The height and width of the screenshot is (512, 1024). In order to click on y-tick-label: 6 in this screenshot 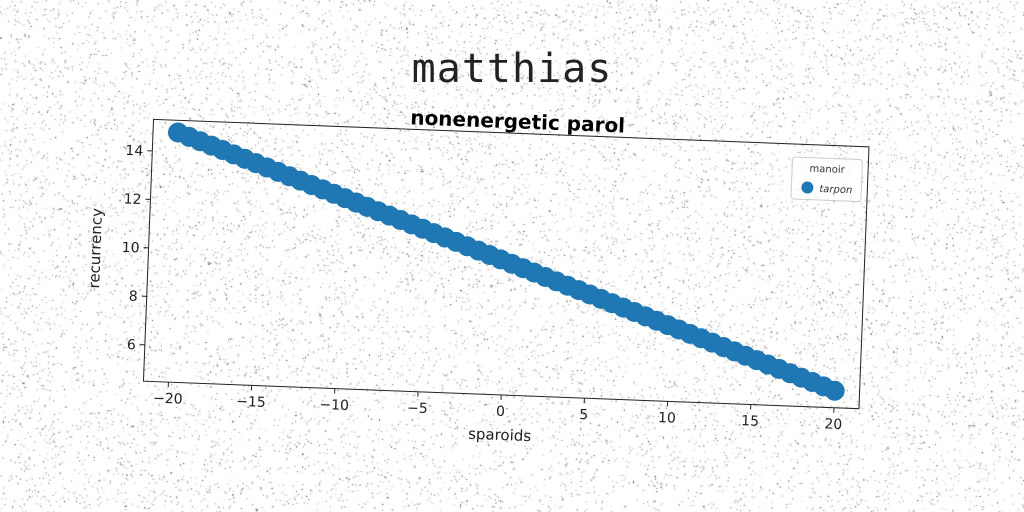, I will do `click(132, 345)`.